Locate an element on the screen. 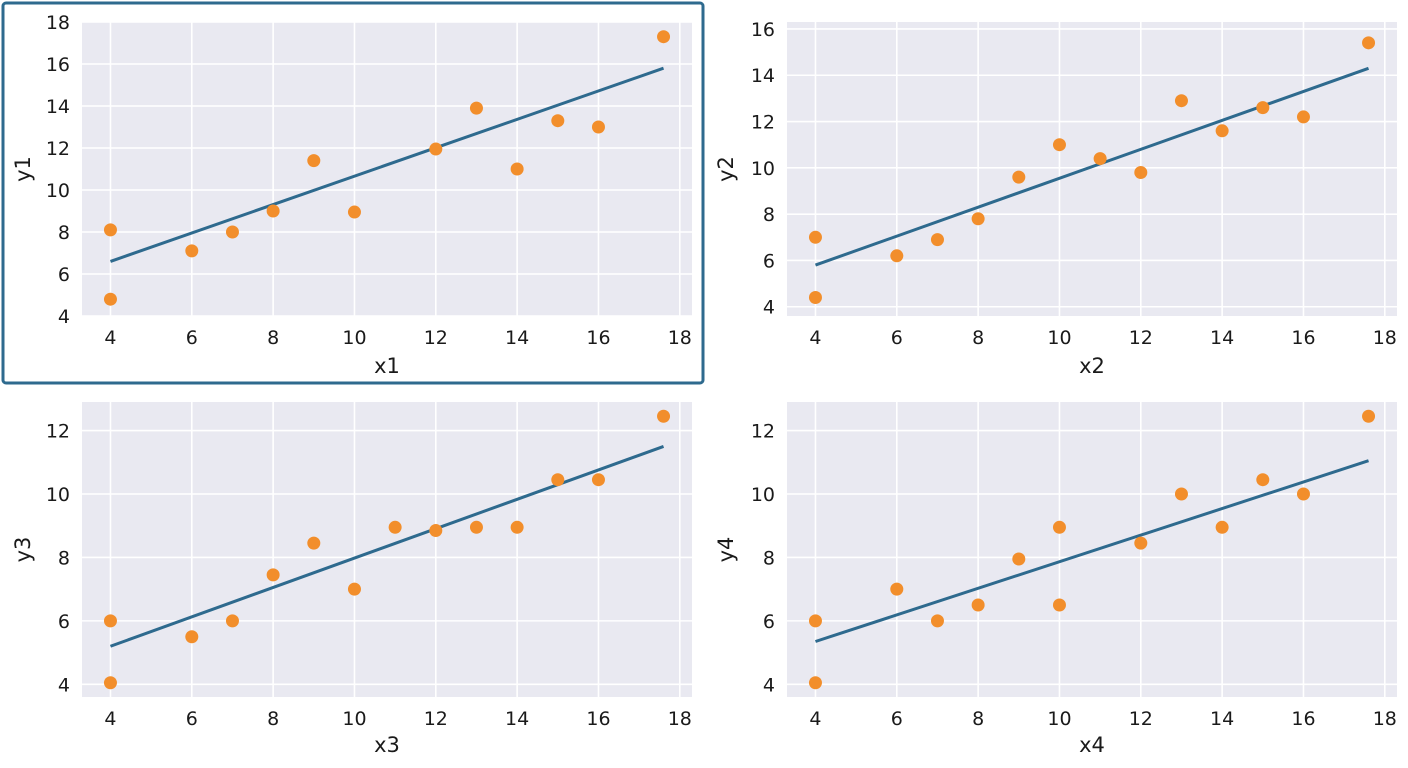 This screenshot has width=1408, height=768. y-axis-label: y1 is located at coordinates (23, 169).